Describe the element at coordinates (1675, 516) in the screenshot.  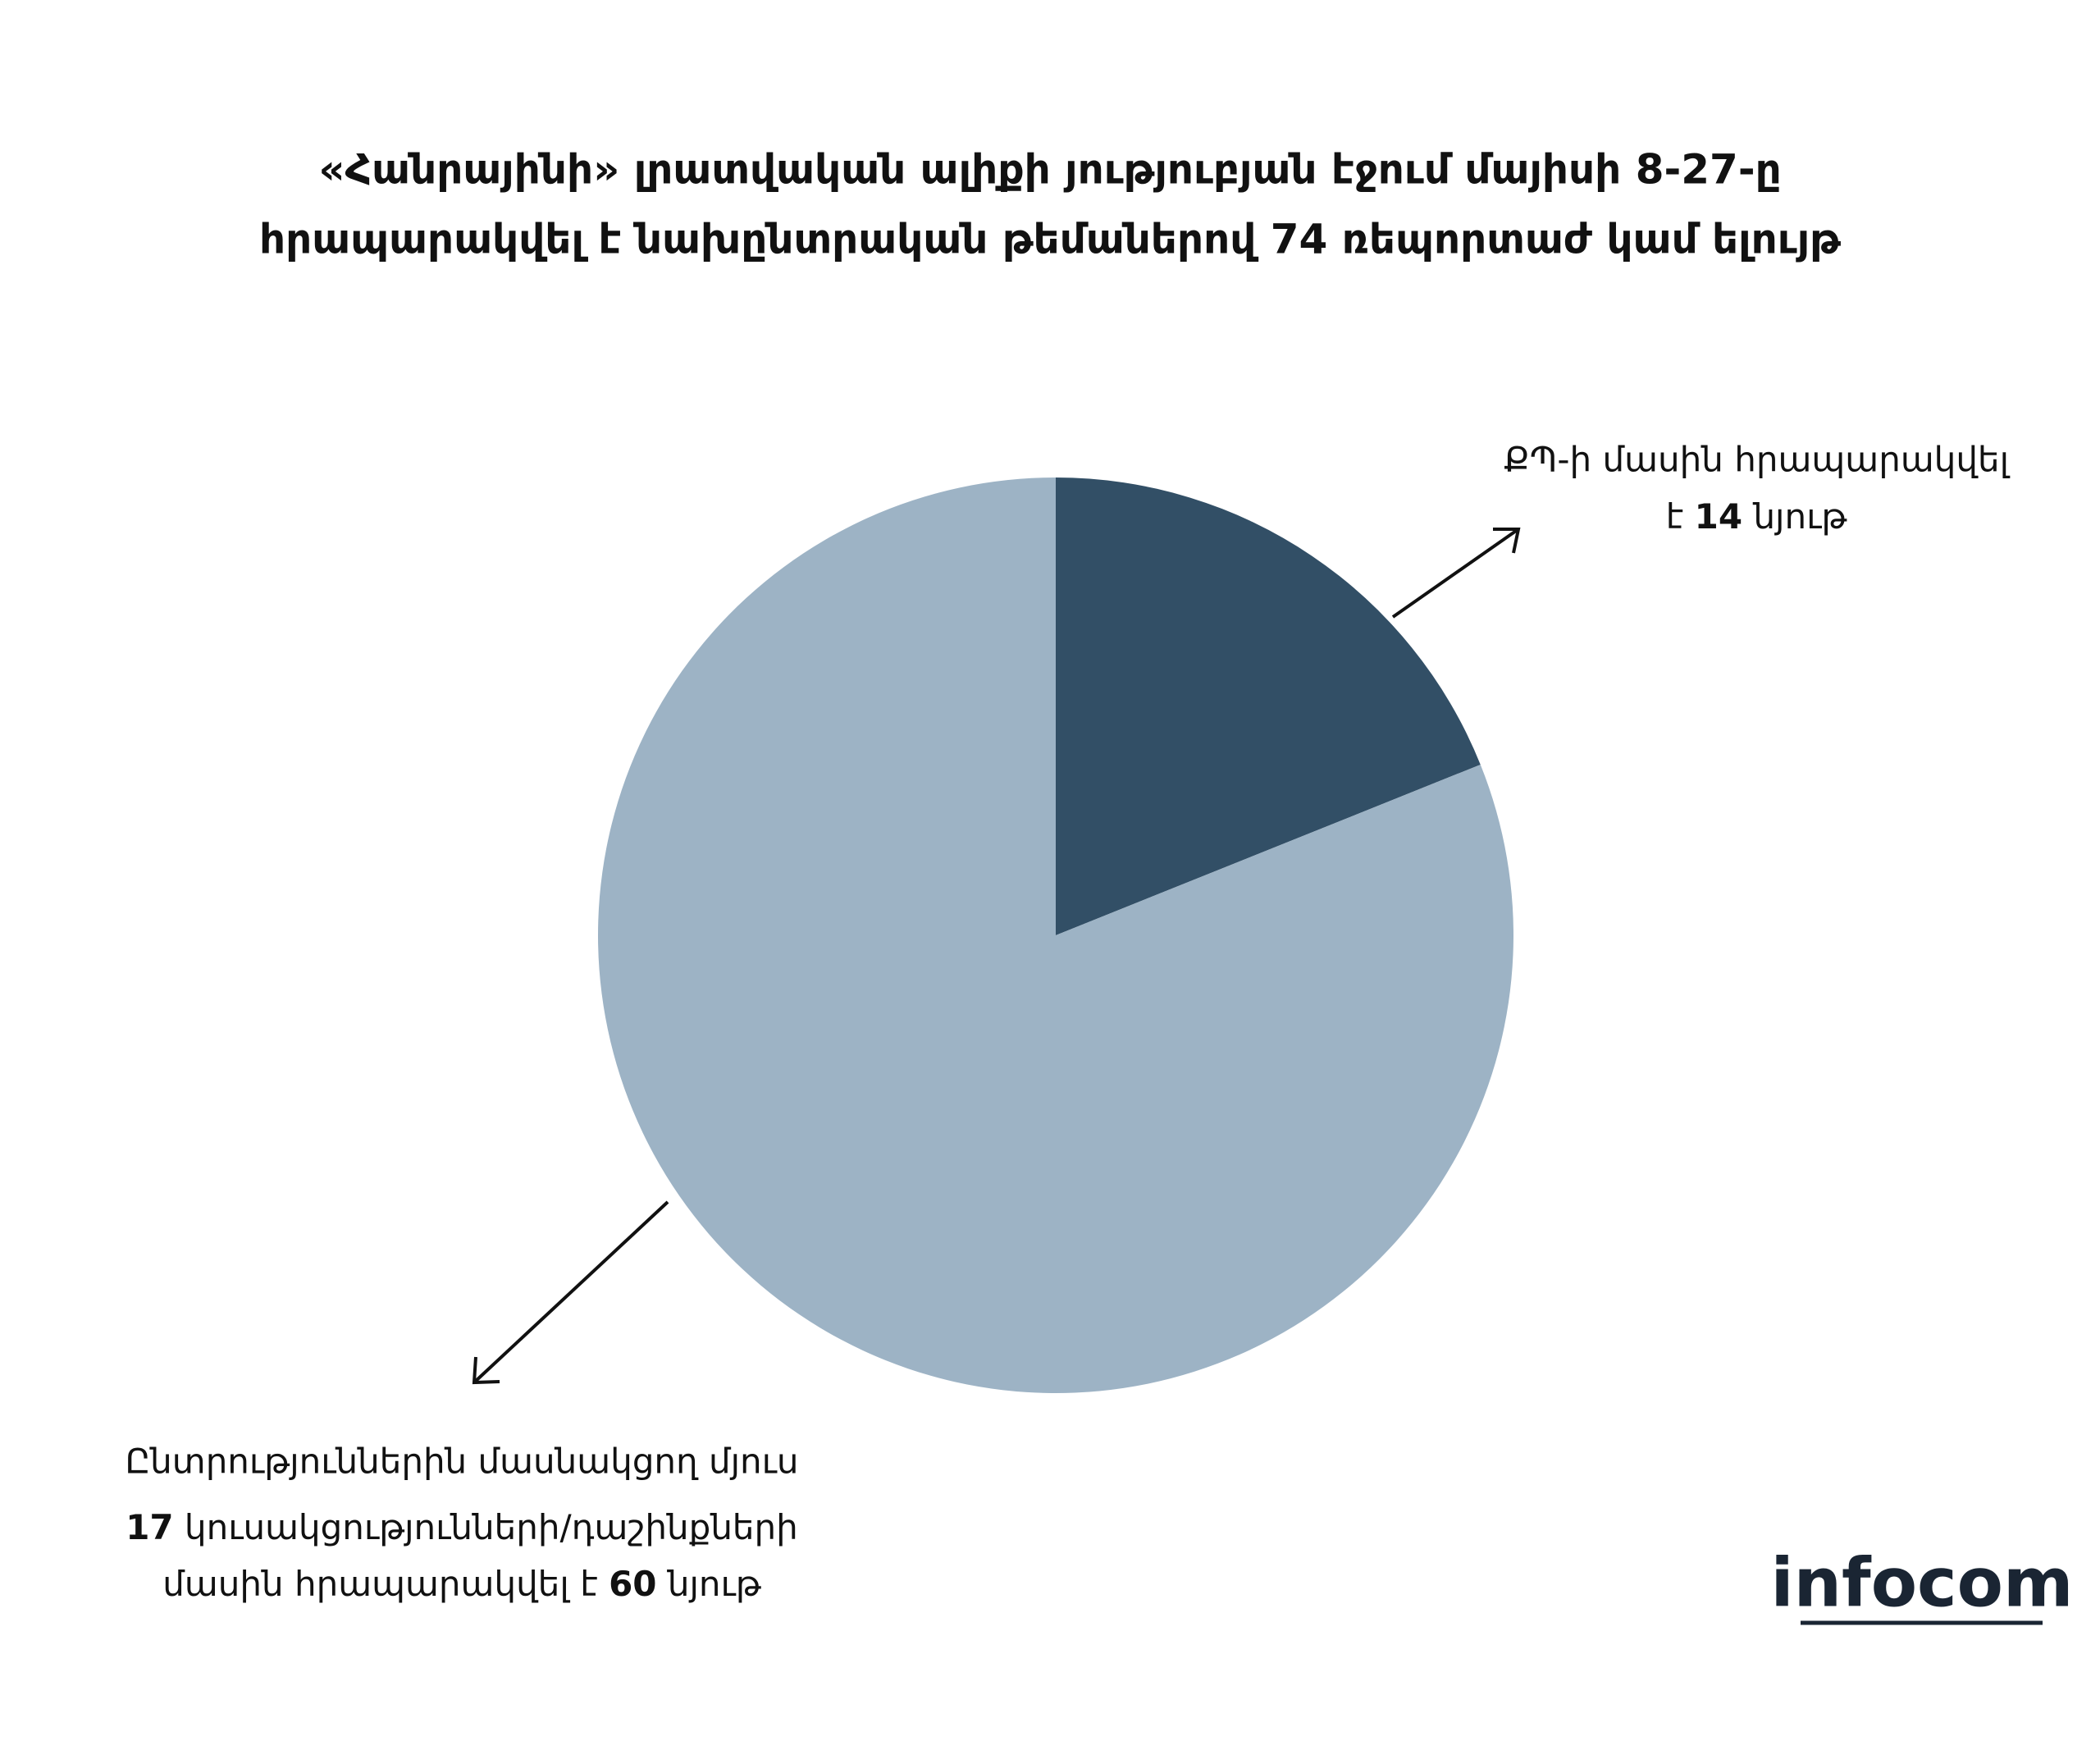
I see `annotation-text: է` at that location.